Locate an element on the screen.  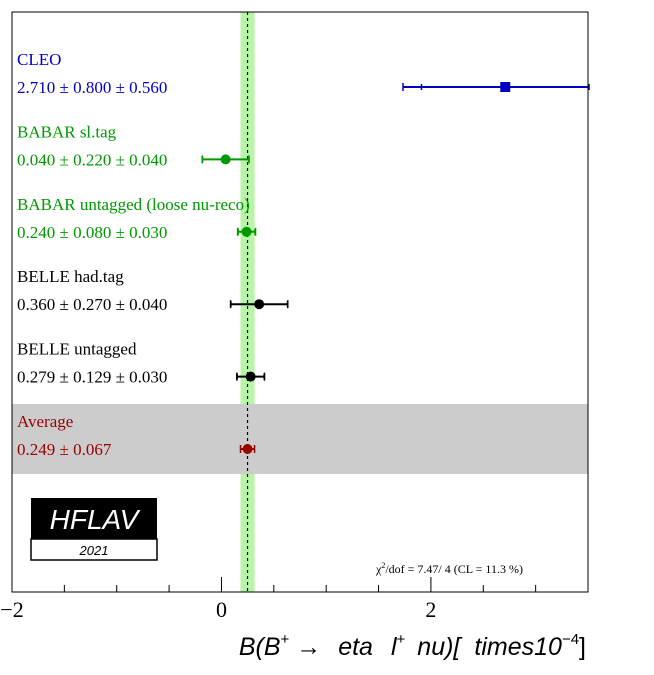
hflav-logo: HFLAV 2021 is located at coordinates (94, 529).